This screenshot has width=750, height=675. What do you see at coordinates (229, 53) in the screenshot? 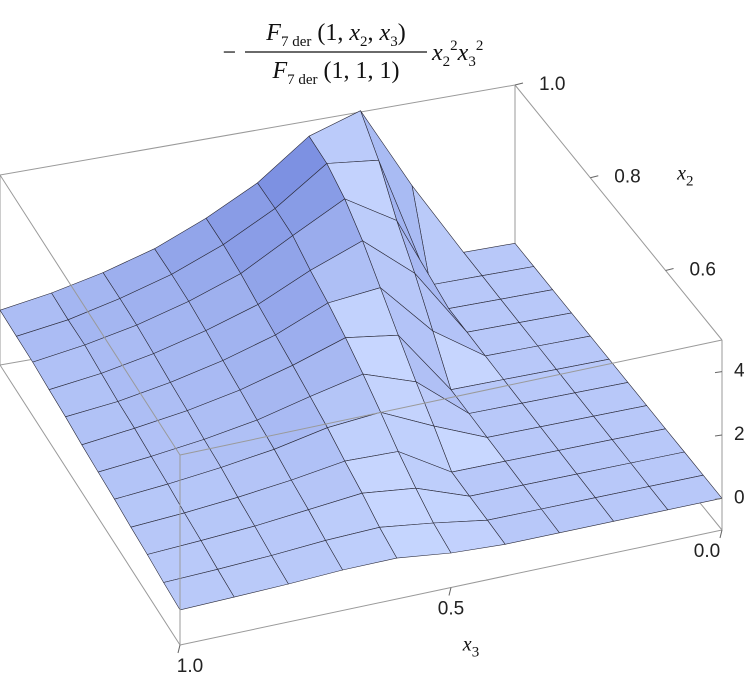
I see `title-sign: −` at bounding box center [229, 53].